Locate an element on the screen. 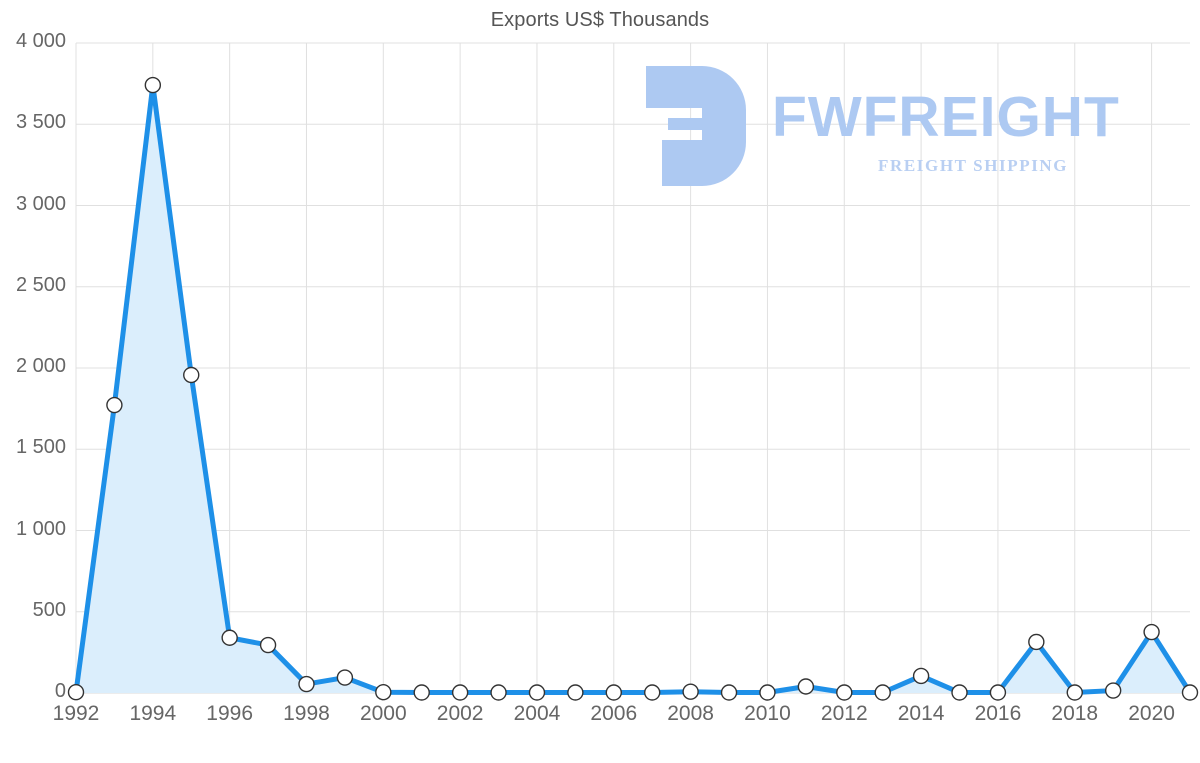 The width and height of the screenshot is (1200, 763). x-axis-tick-label: 2018 is located at coordinates (1075, 713).